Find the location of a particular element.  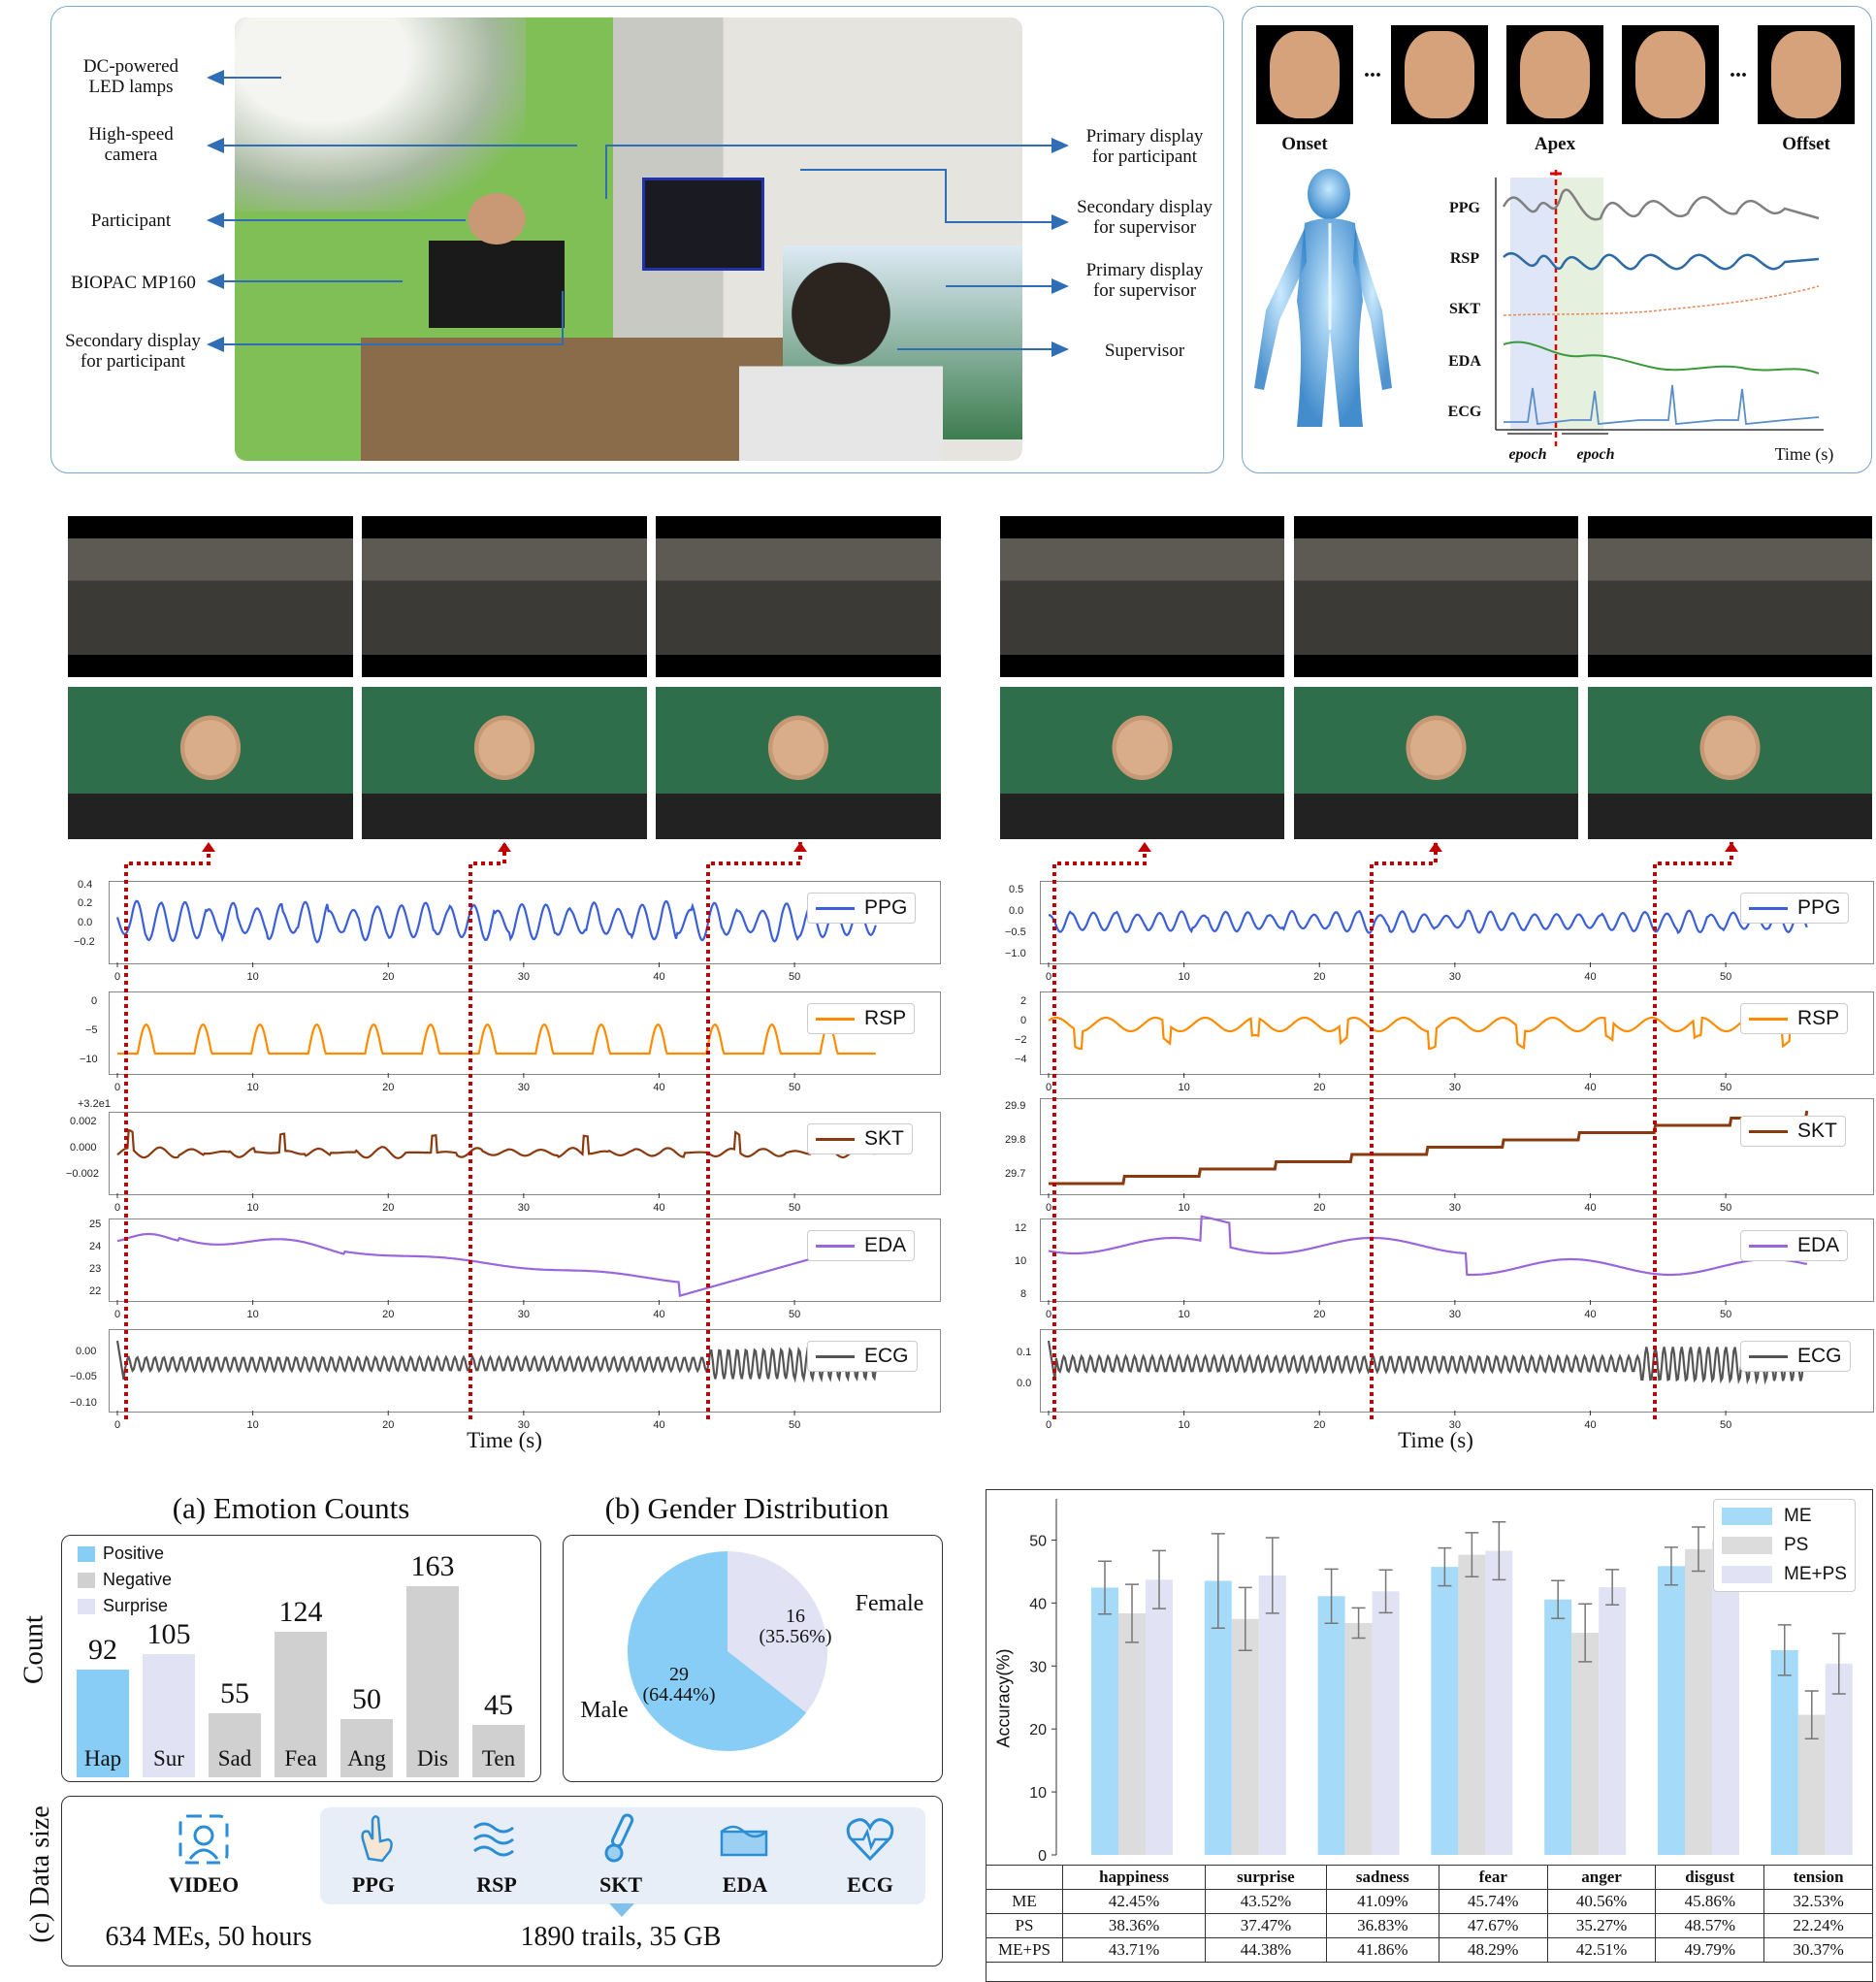

apex-face is located at coordinates (1554, 74).